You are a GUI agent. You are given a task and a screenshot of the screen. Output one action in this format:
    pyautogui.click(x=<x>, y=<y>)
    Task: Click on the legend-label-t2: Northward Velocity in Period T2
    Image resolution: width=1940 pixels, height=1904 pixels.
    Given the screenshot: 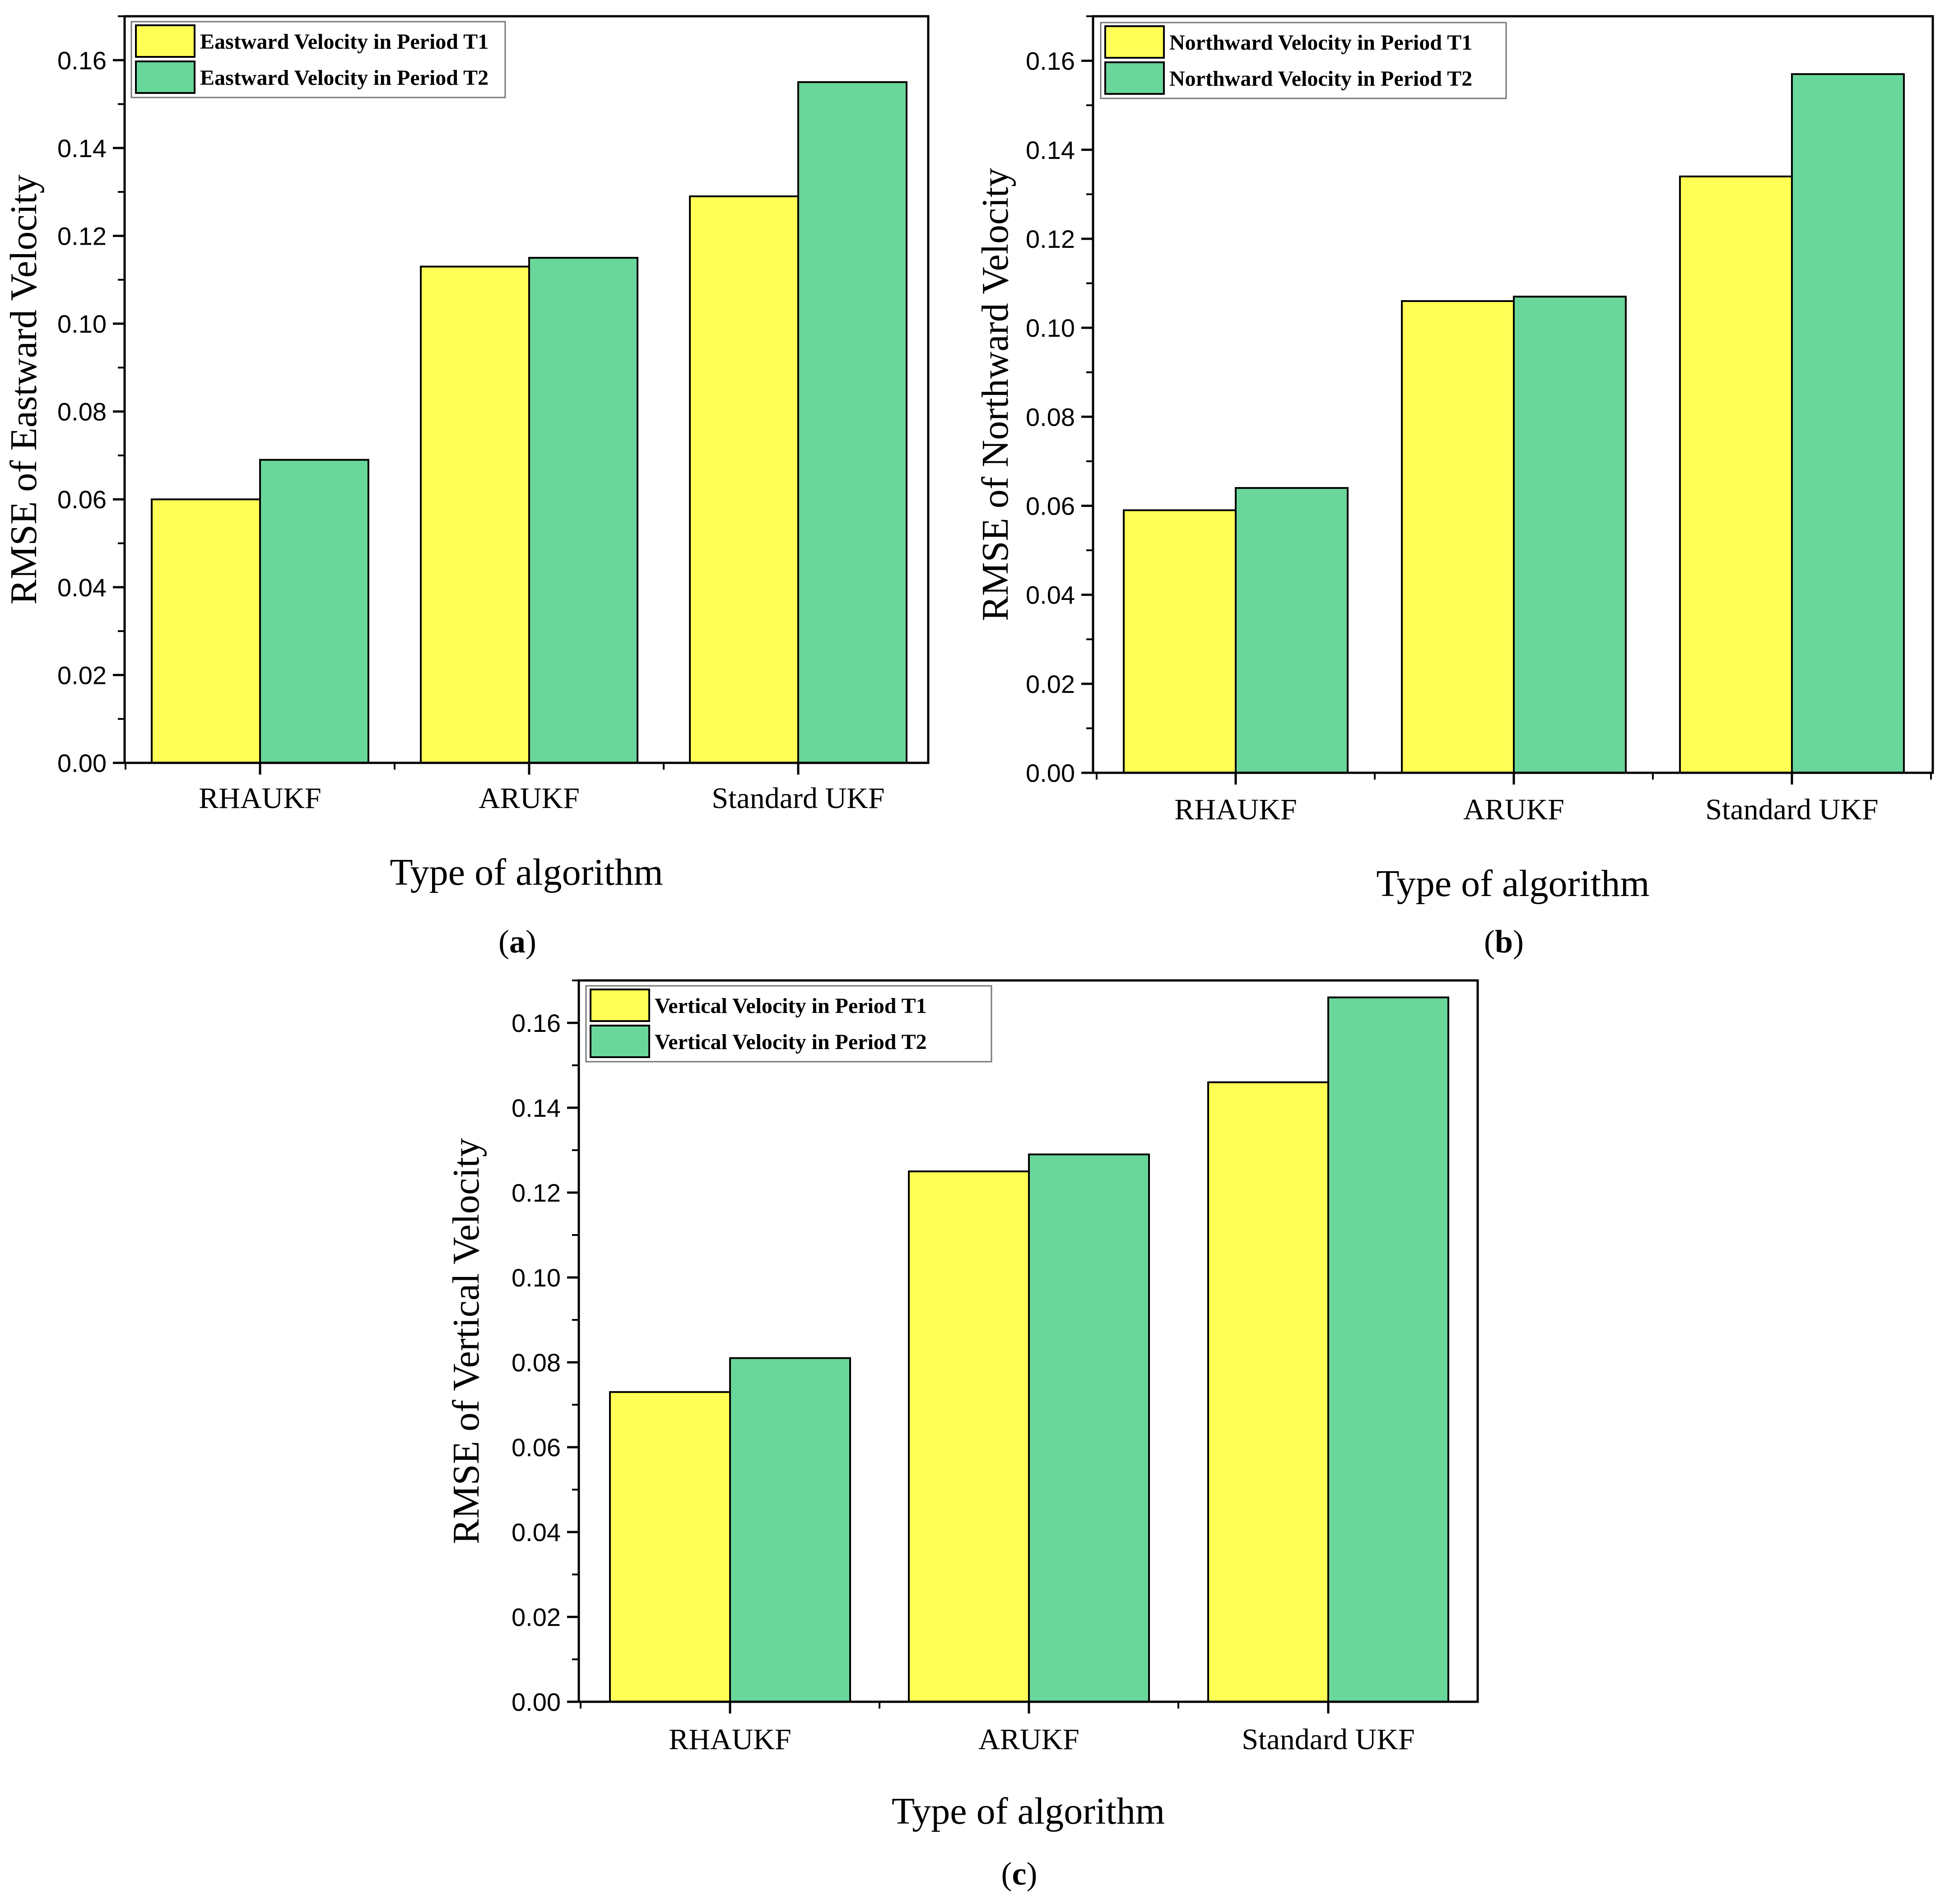 What is the action you would take?
    pyautogui.click(x=1320, y=79)
    